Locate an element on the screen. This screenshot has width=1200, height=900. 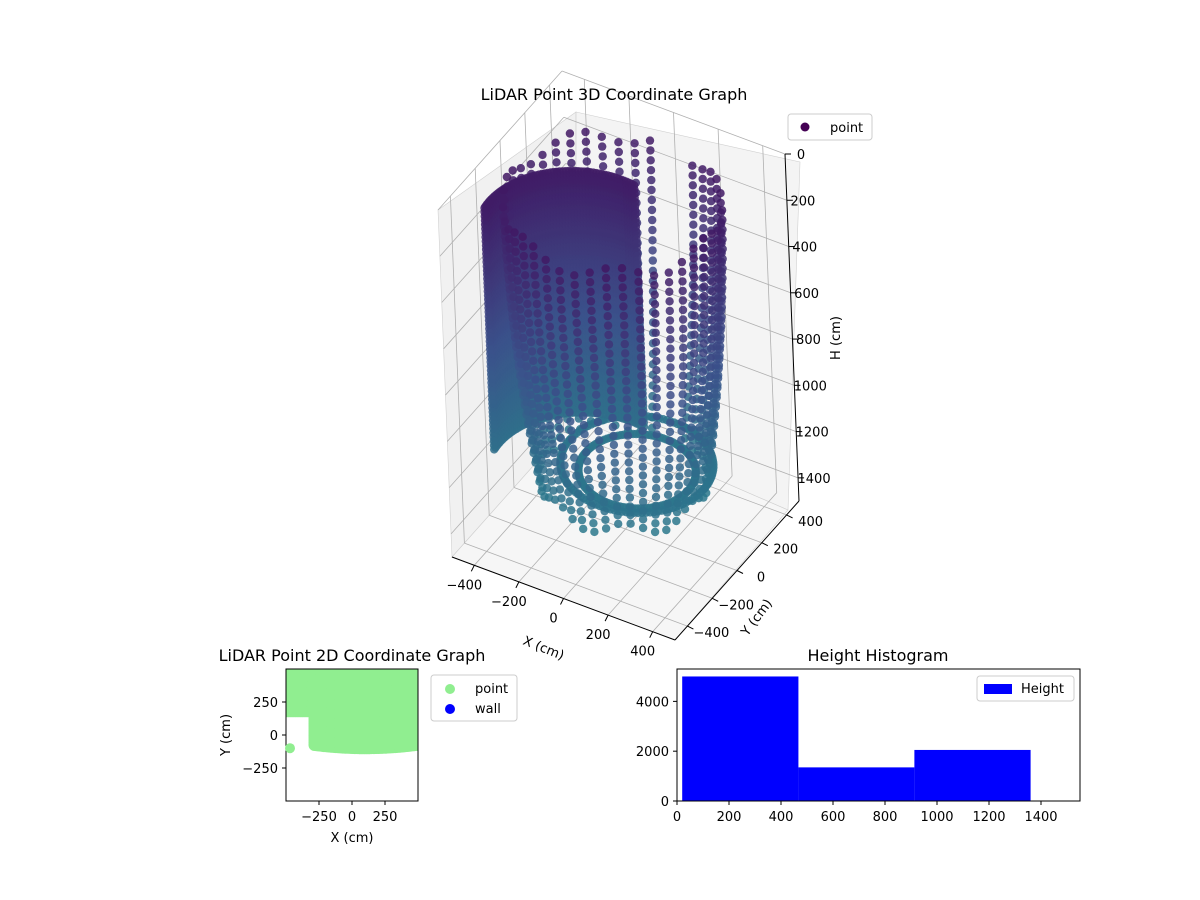
y-tick is located at coordinates (690, 627).